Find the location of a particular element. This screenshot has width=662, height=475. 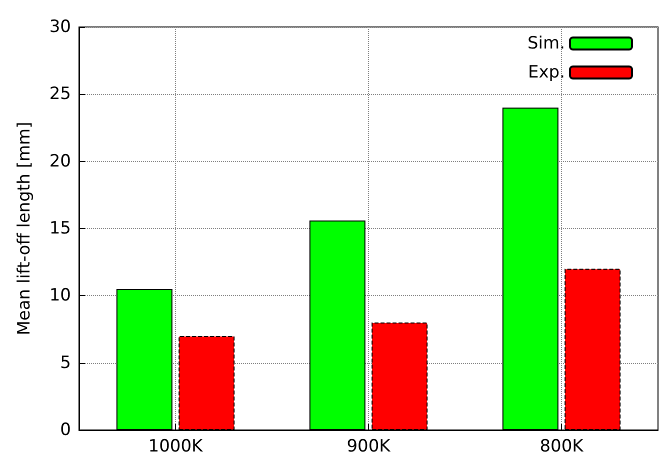

x-tick-label: 800K is located at coordinates (562, 446).